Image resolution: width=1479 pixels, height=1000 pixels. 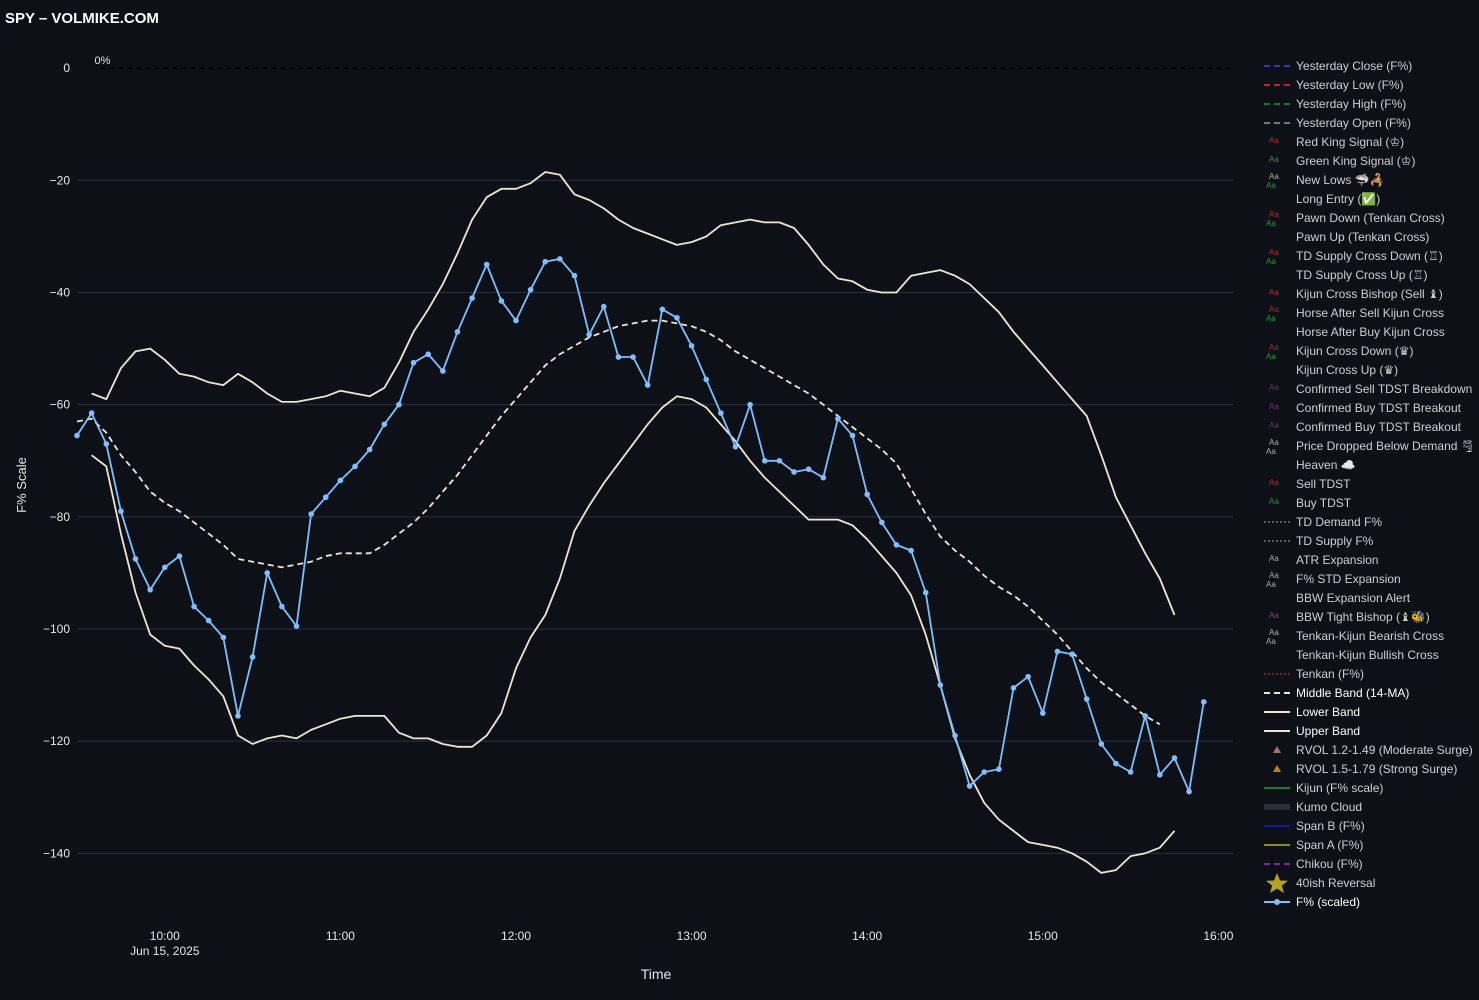 I want to click on legend-item: Pawn Up (Tenkan Cross), so click(x=1365, y=236).